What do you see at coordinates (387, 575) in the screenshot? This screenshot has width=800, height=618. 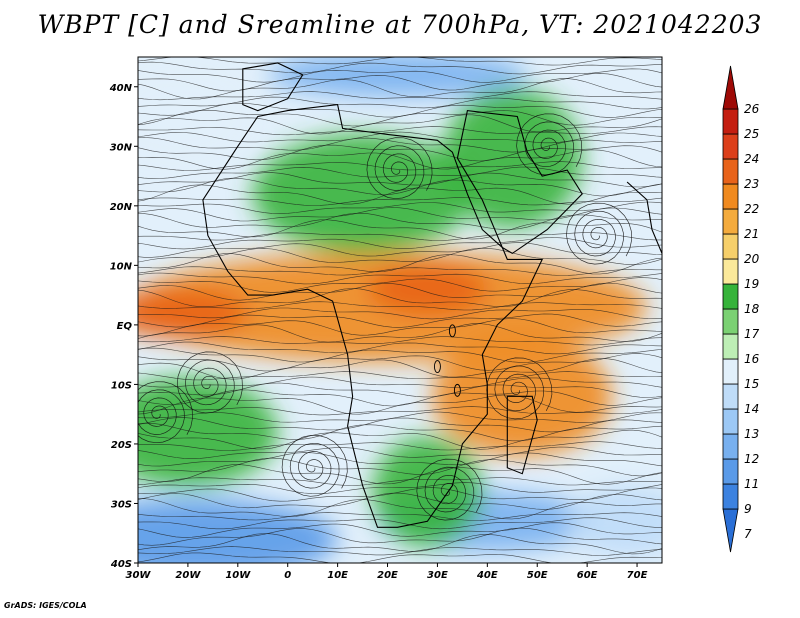 I see `lon-tick-label: 20E` at bounding box center [387, 575].